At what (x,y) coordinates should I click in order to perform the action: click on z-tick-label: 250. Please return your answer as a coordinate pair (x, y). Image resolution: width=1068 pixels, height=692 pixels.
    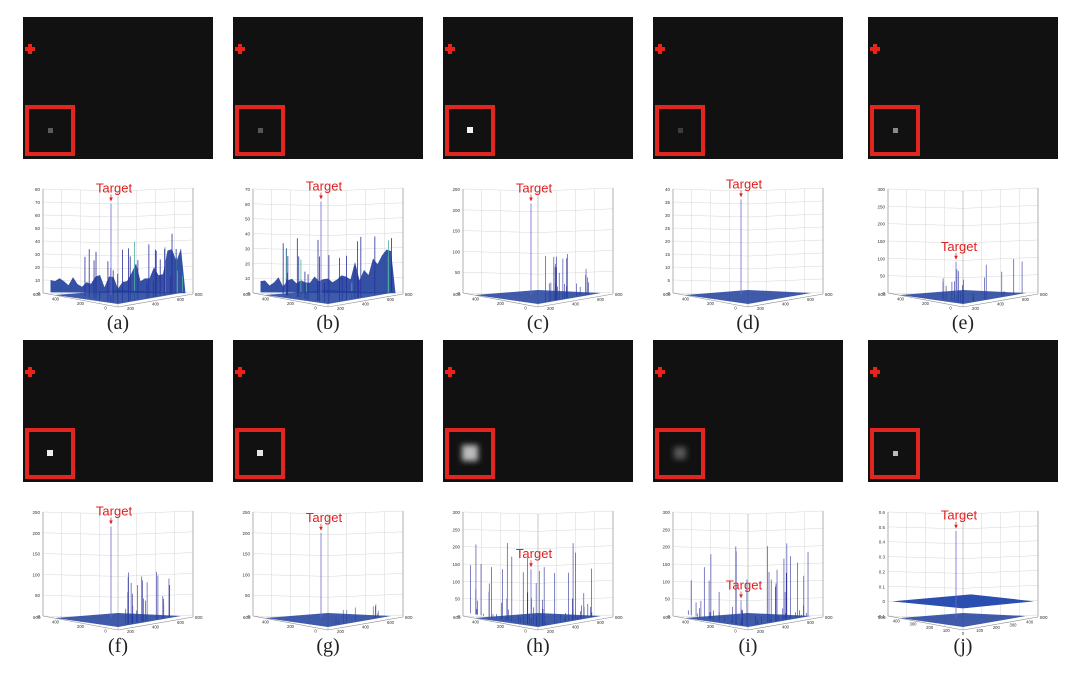
    Looking at the image, I should click on (456, 529).